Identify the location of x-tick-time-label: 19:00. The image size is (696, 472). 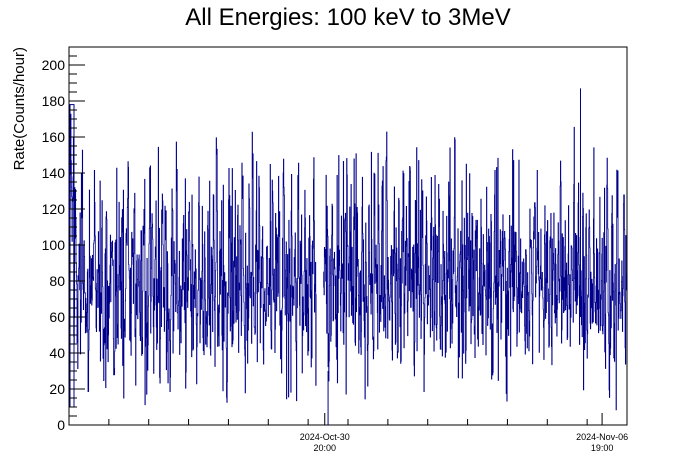
(602, 448).